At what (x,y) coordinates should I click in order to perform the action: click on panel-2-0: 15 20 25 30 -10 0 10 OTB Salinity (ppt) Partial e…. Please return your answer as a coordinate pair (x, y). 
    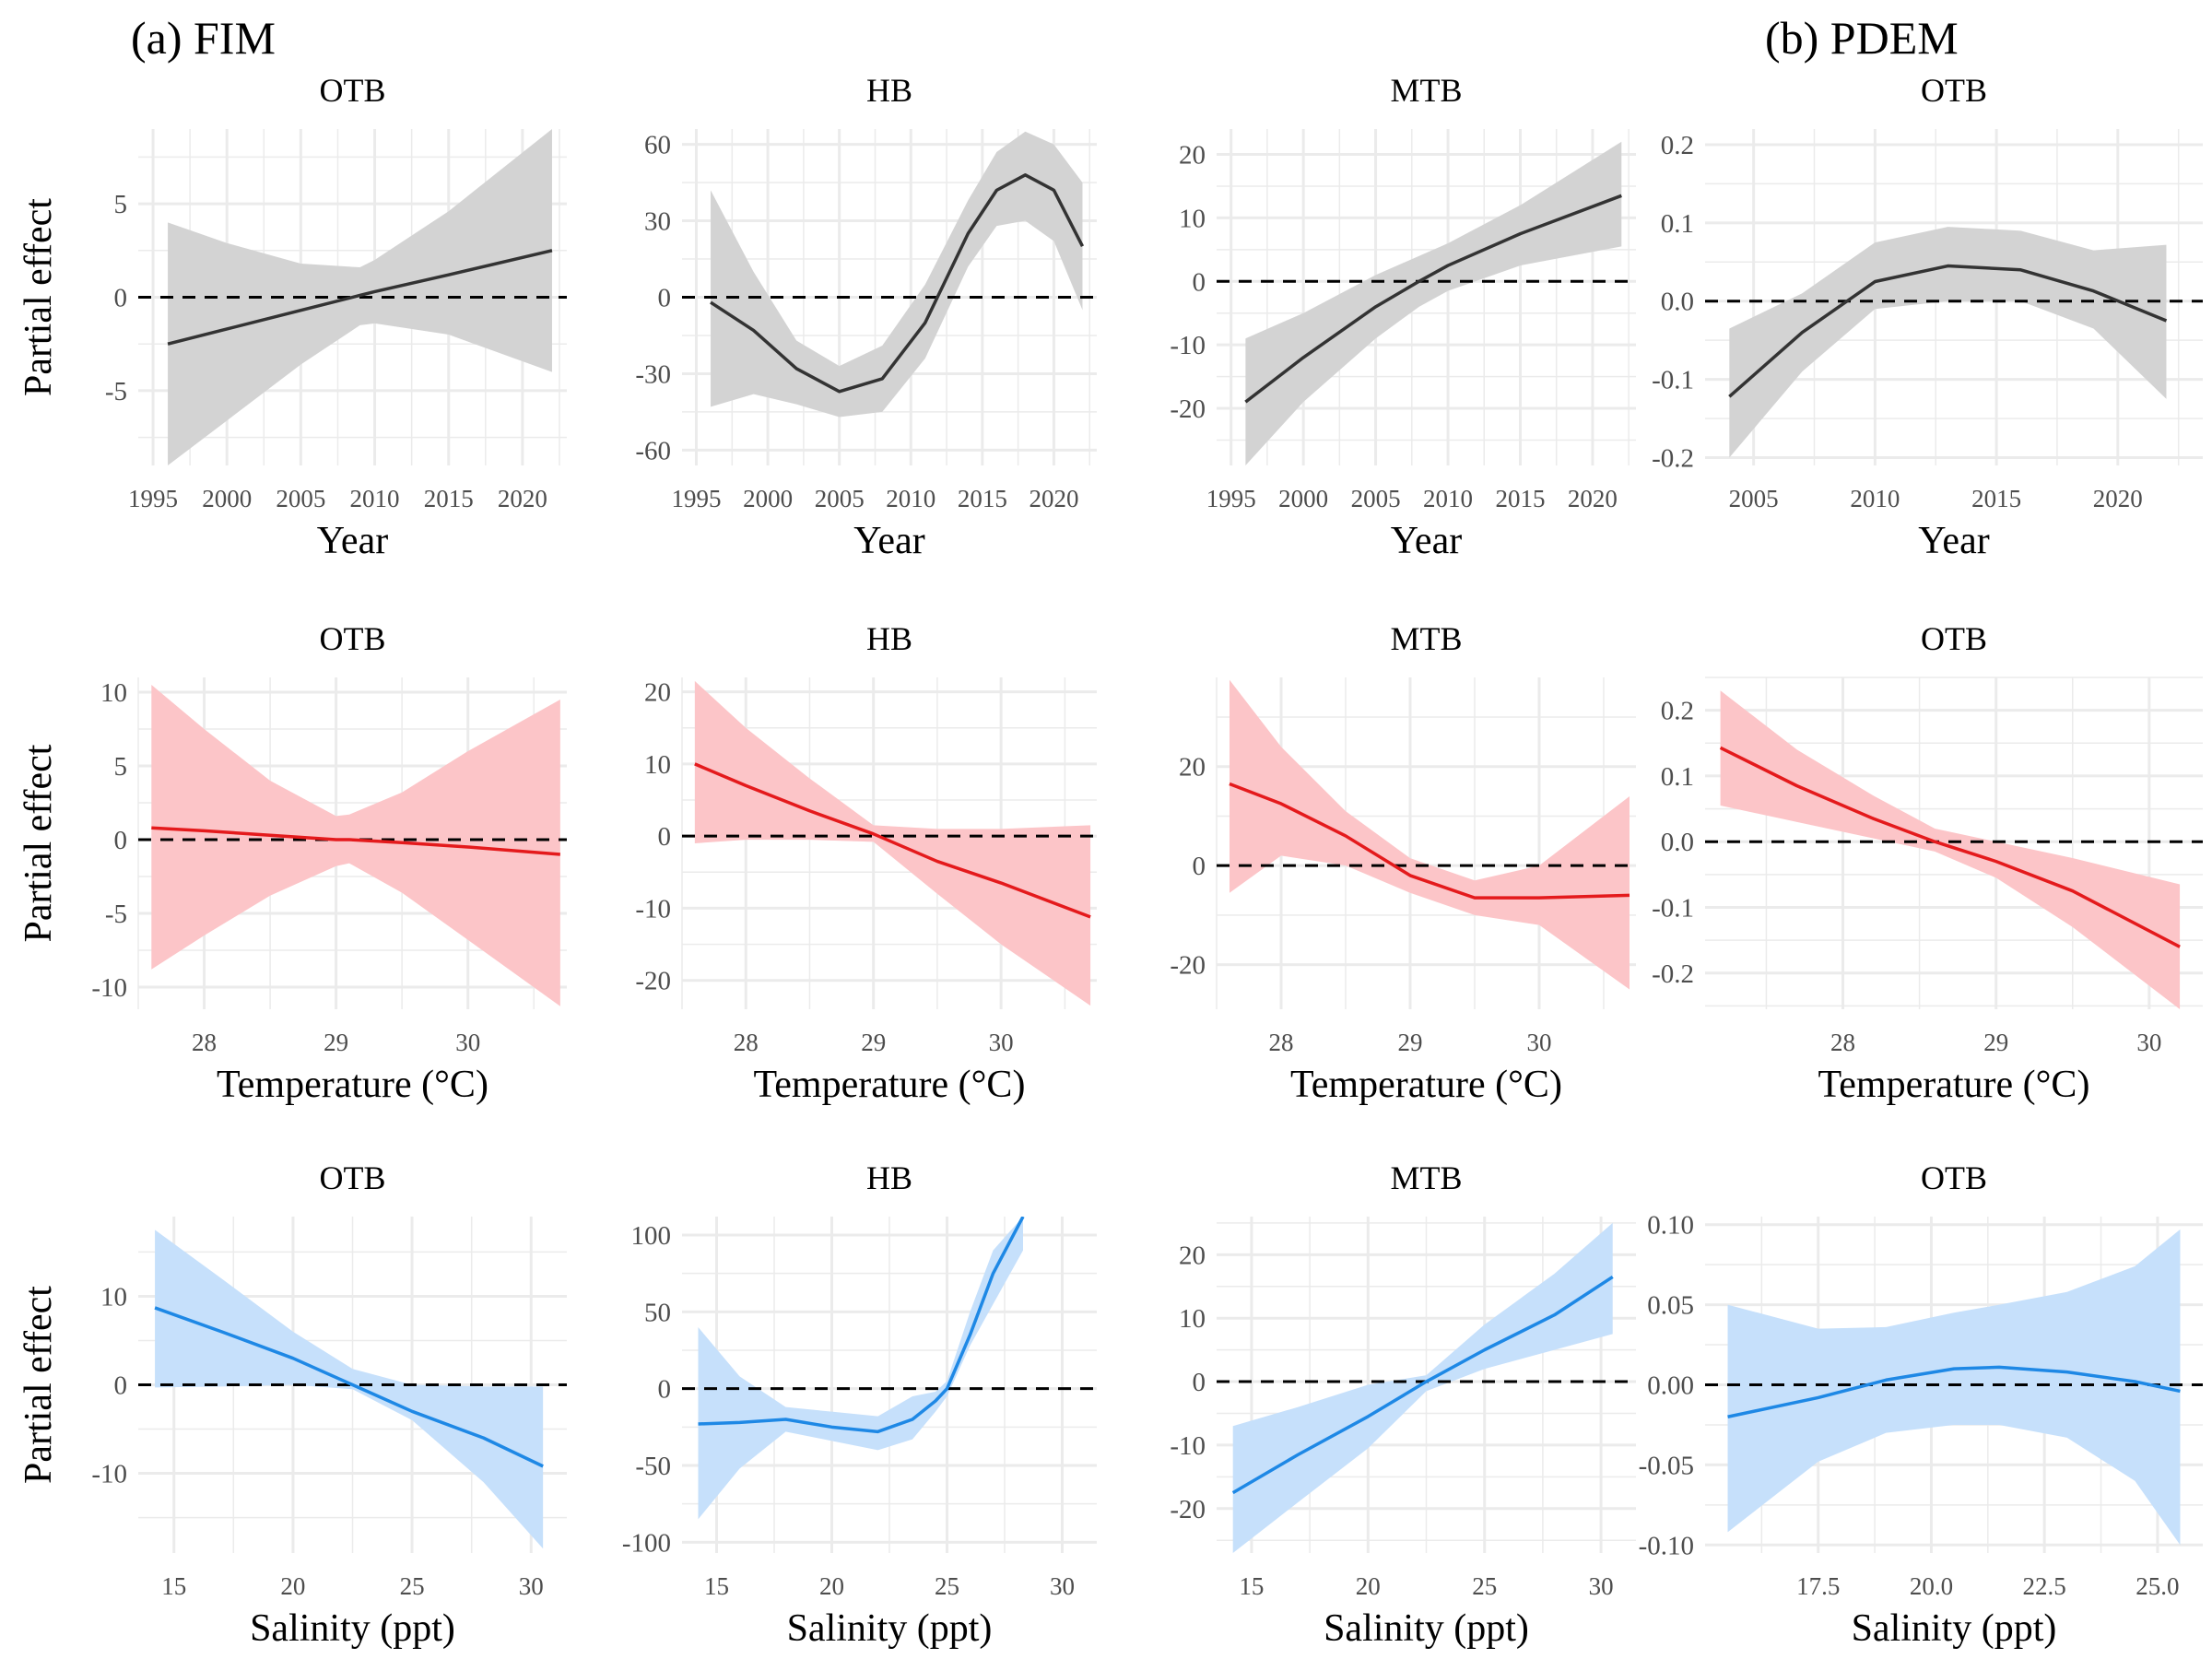
    Looking at the image, I should click on (292, 1404).